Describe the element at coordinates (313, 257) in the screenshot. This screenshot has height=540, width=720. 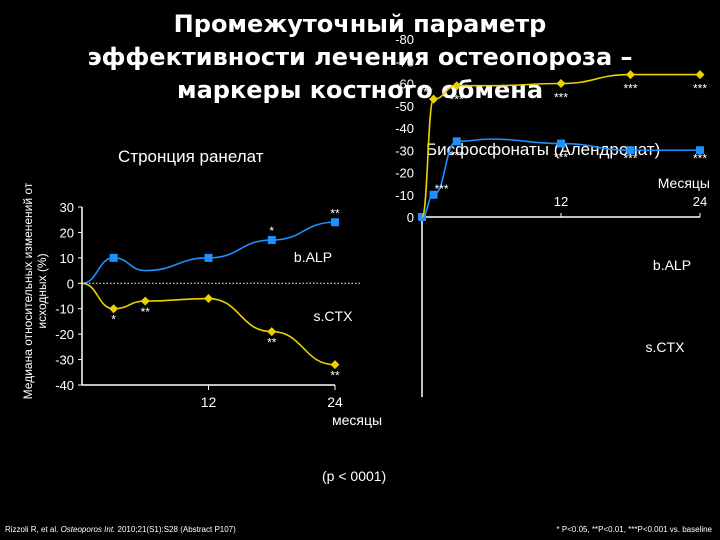
I see `left-series-label-balp: b.ALP` at that location.